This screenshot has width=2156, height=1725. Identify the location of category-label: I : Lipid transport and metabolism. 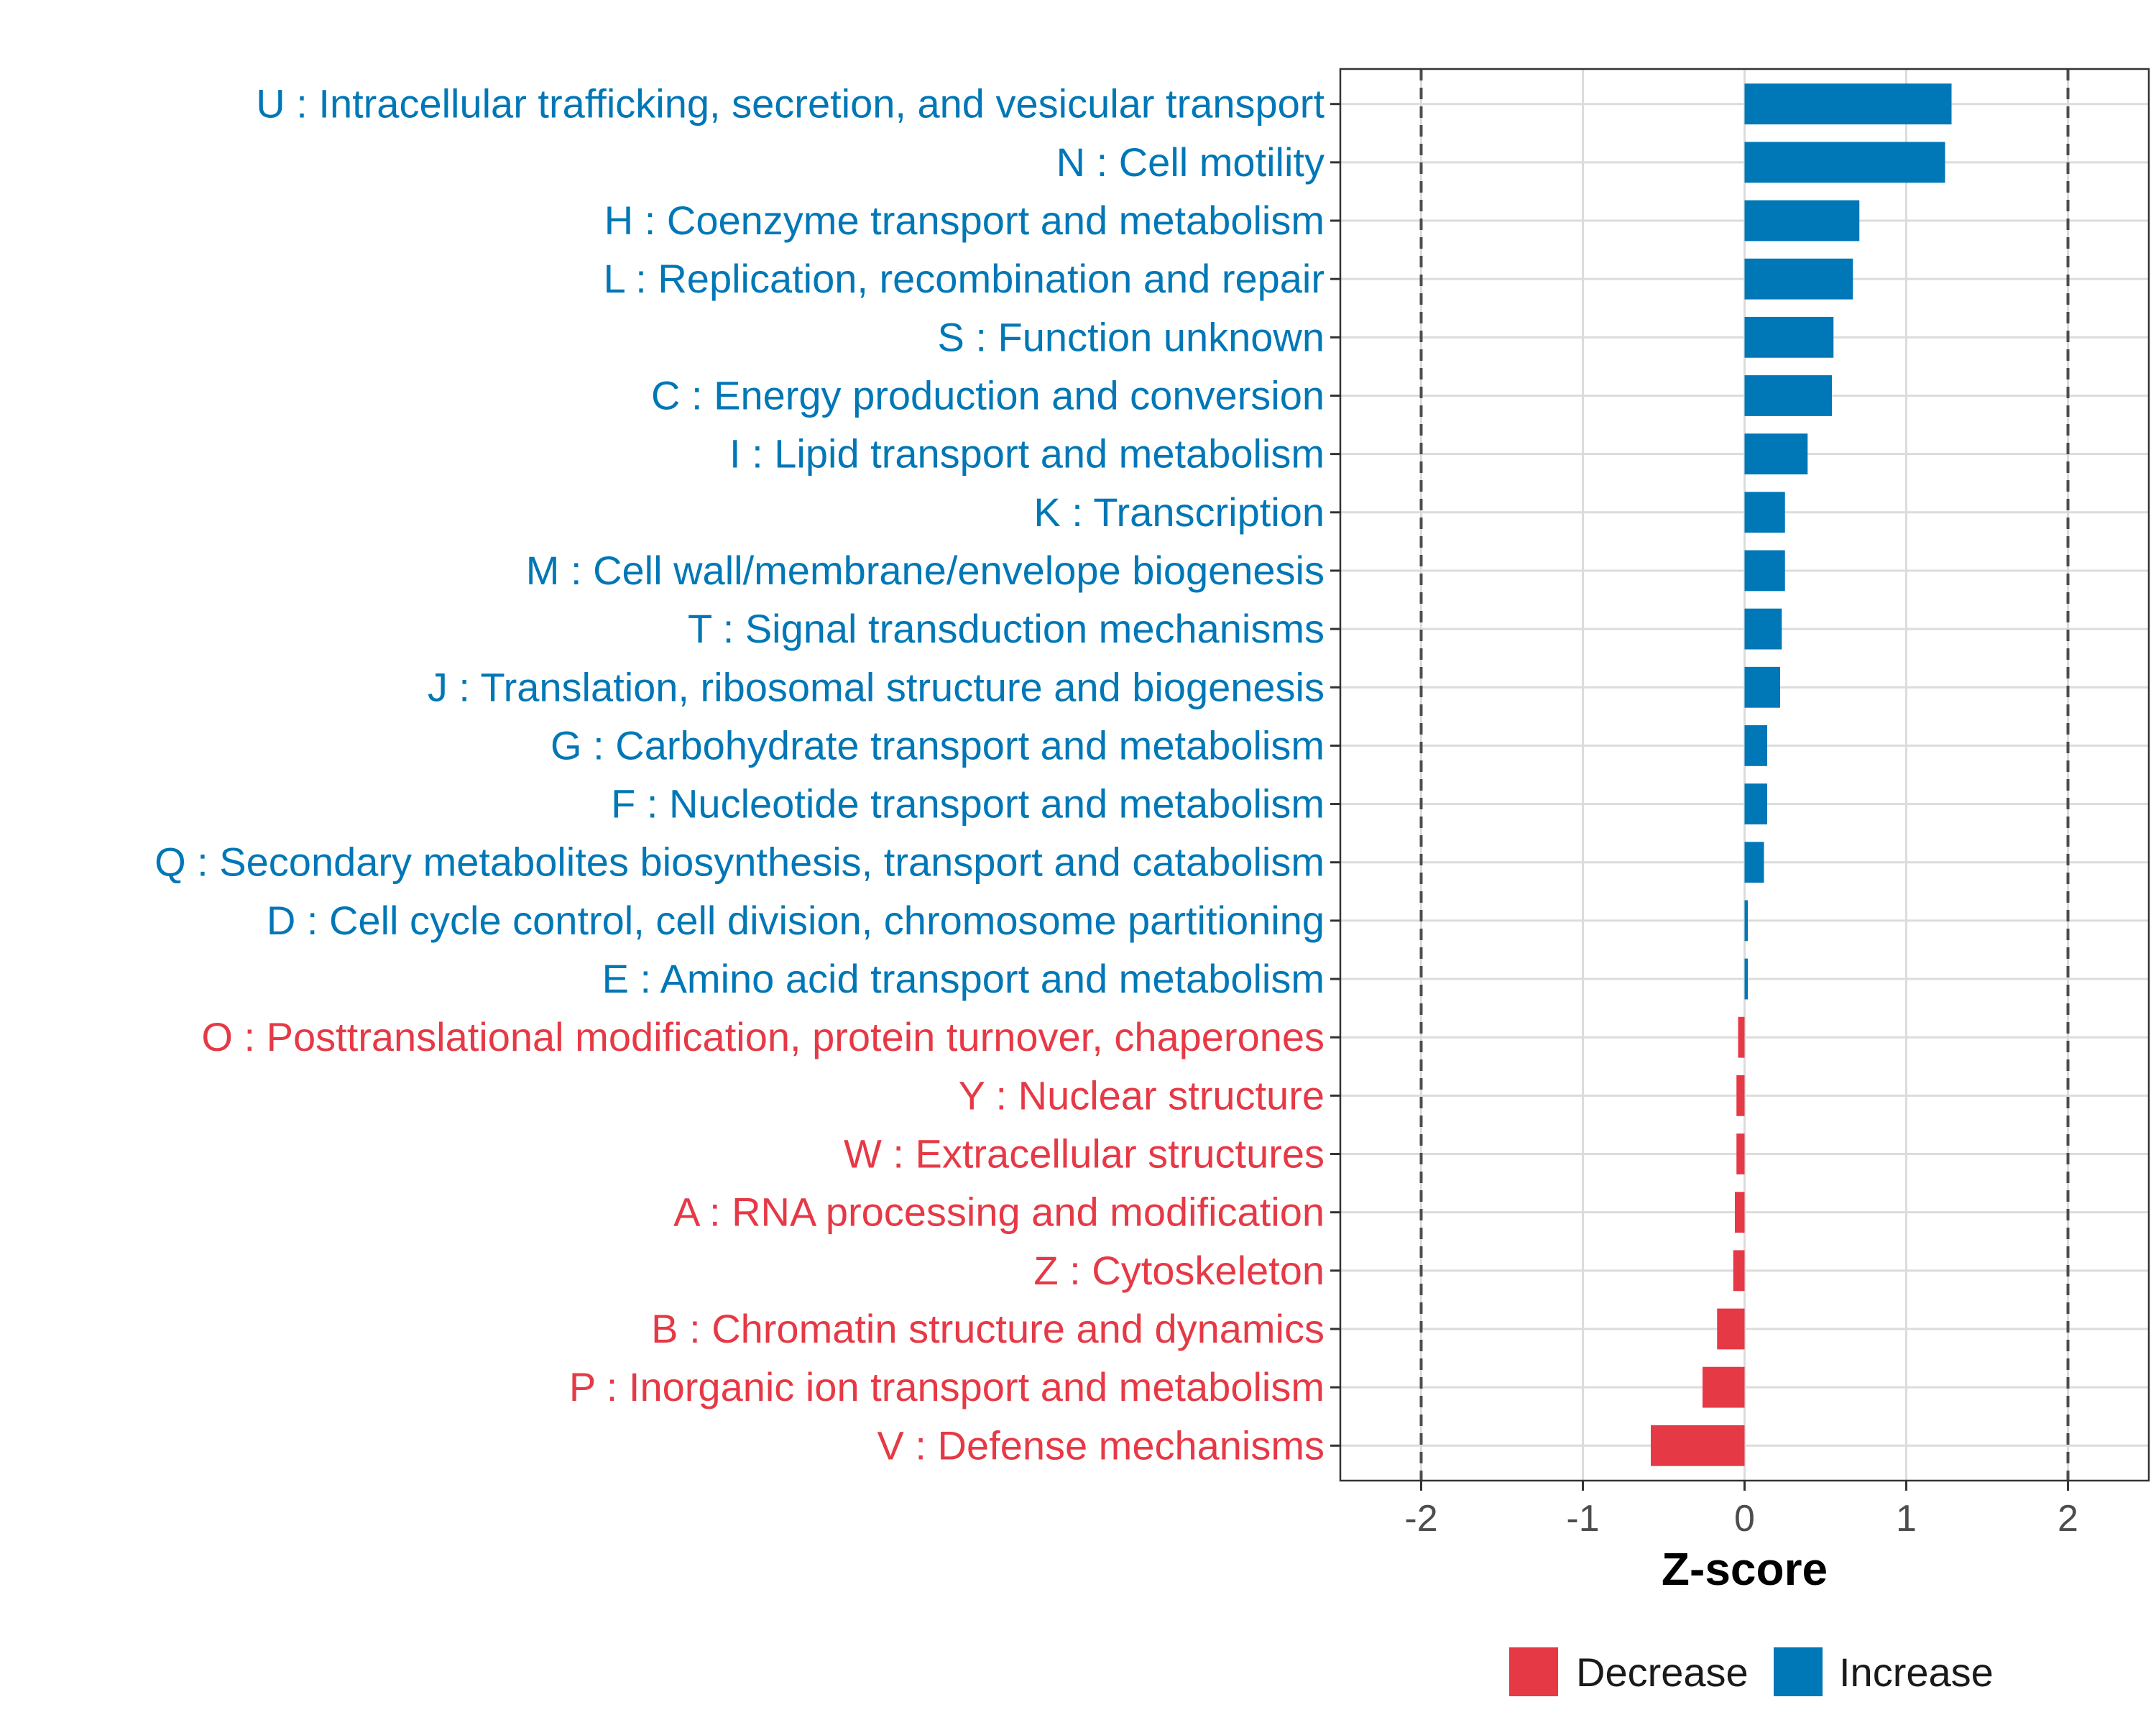
(1027, 454).